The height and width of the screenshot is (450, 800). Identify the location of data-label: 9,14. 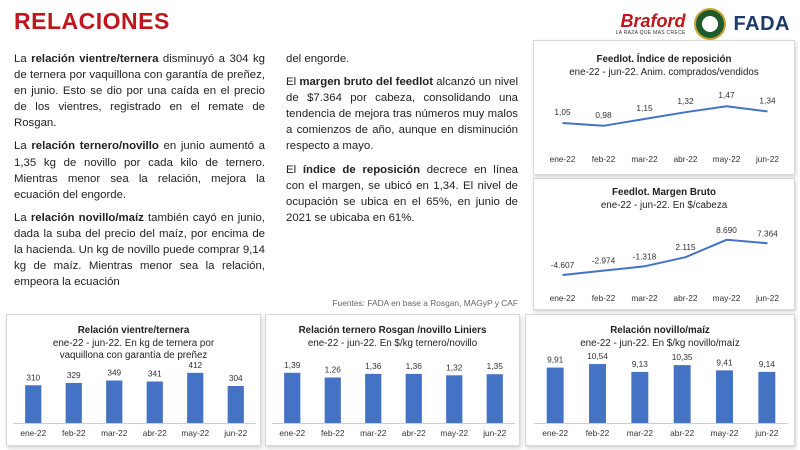
(767, 364).